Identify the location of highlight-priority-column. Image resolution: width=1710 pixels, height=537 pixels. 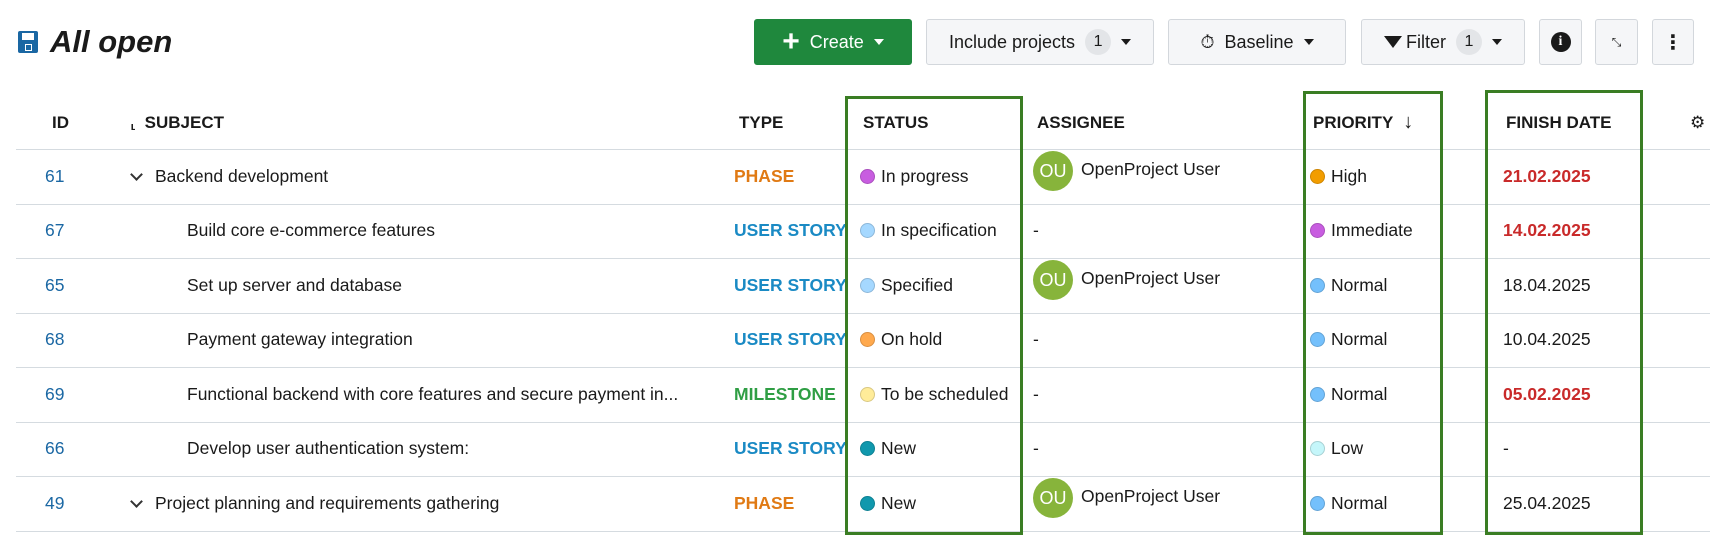
(1373, 313).